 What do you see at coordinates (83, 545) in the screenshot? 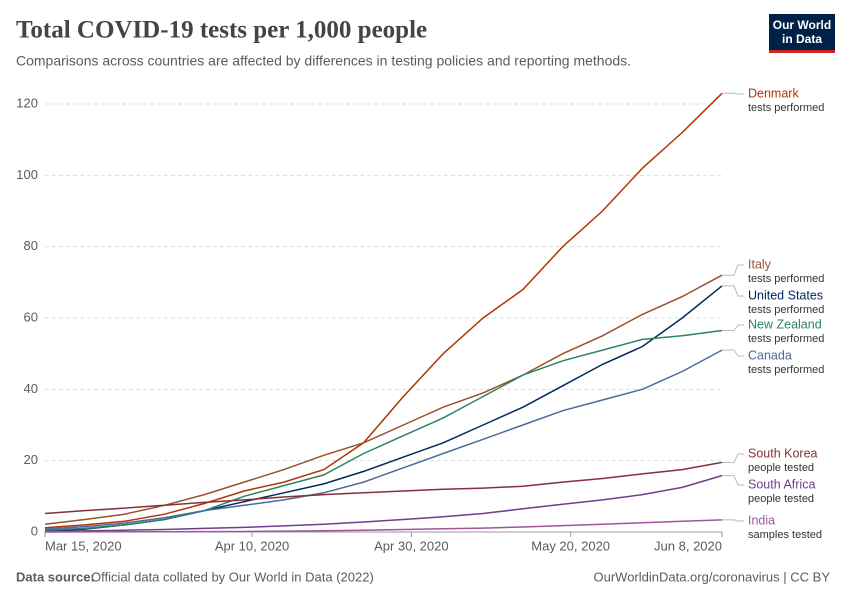
I see `x-tick-label: Mar 15, 2020` at bounding box center [83, 545].